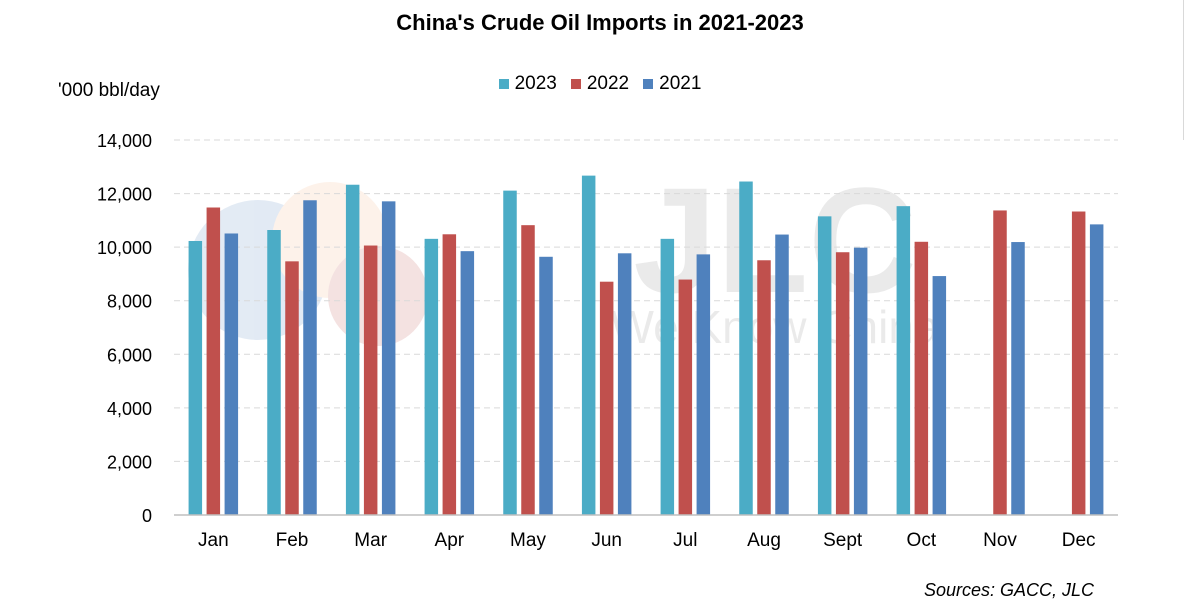  Describe the element at coordinates (129, 302) in the screenshot. I see `y-tick-label: 8,000` at that location.